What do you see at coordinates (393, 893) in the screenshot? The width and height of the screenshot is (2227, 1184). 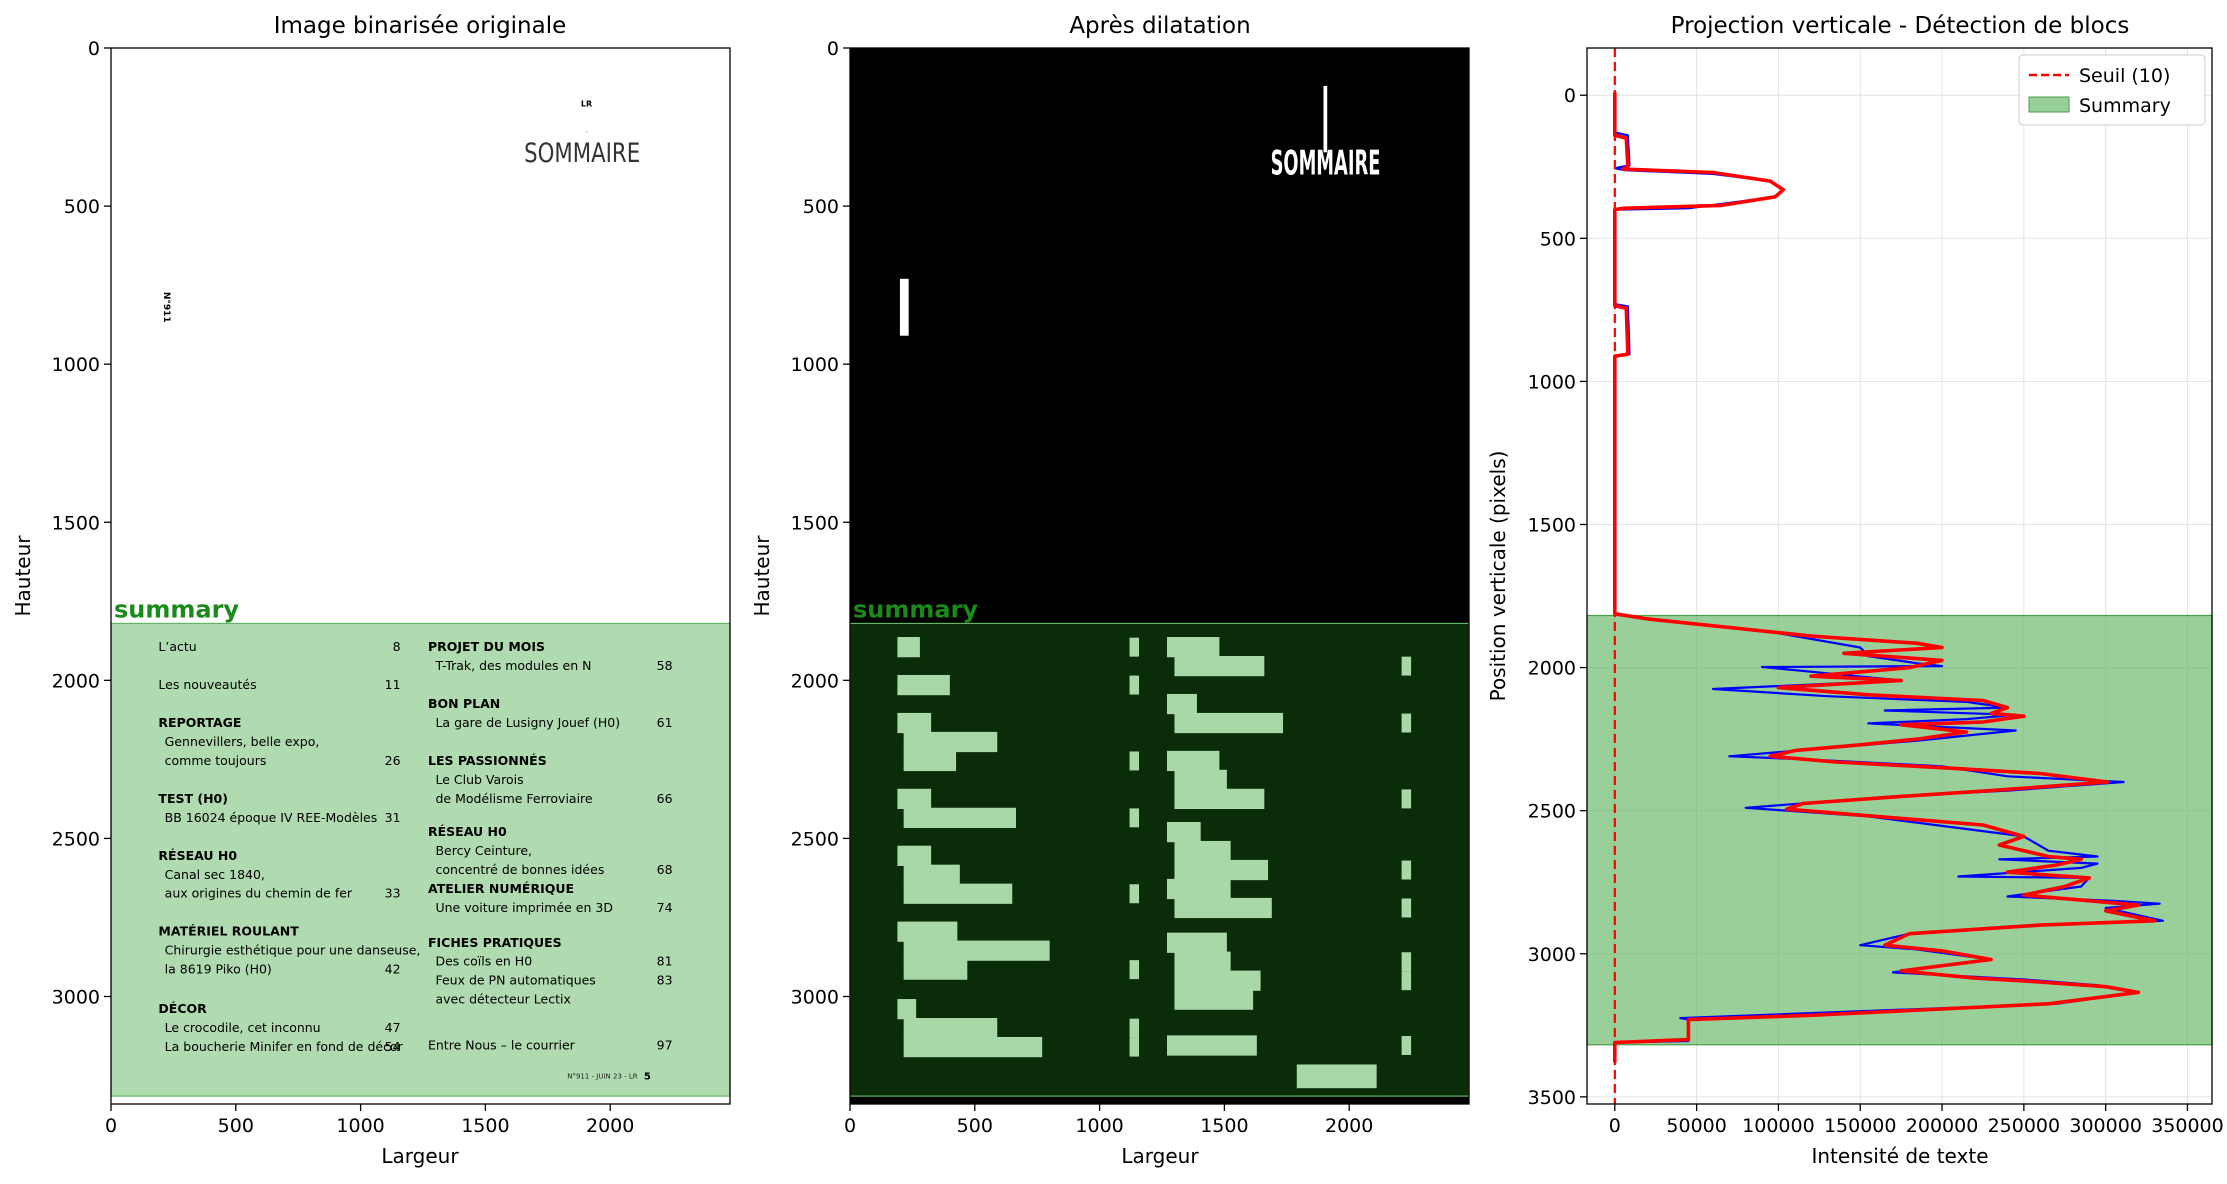 I see `toc-page-number: 33` at bounding box center [393, 893].